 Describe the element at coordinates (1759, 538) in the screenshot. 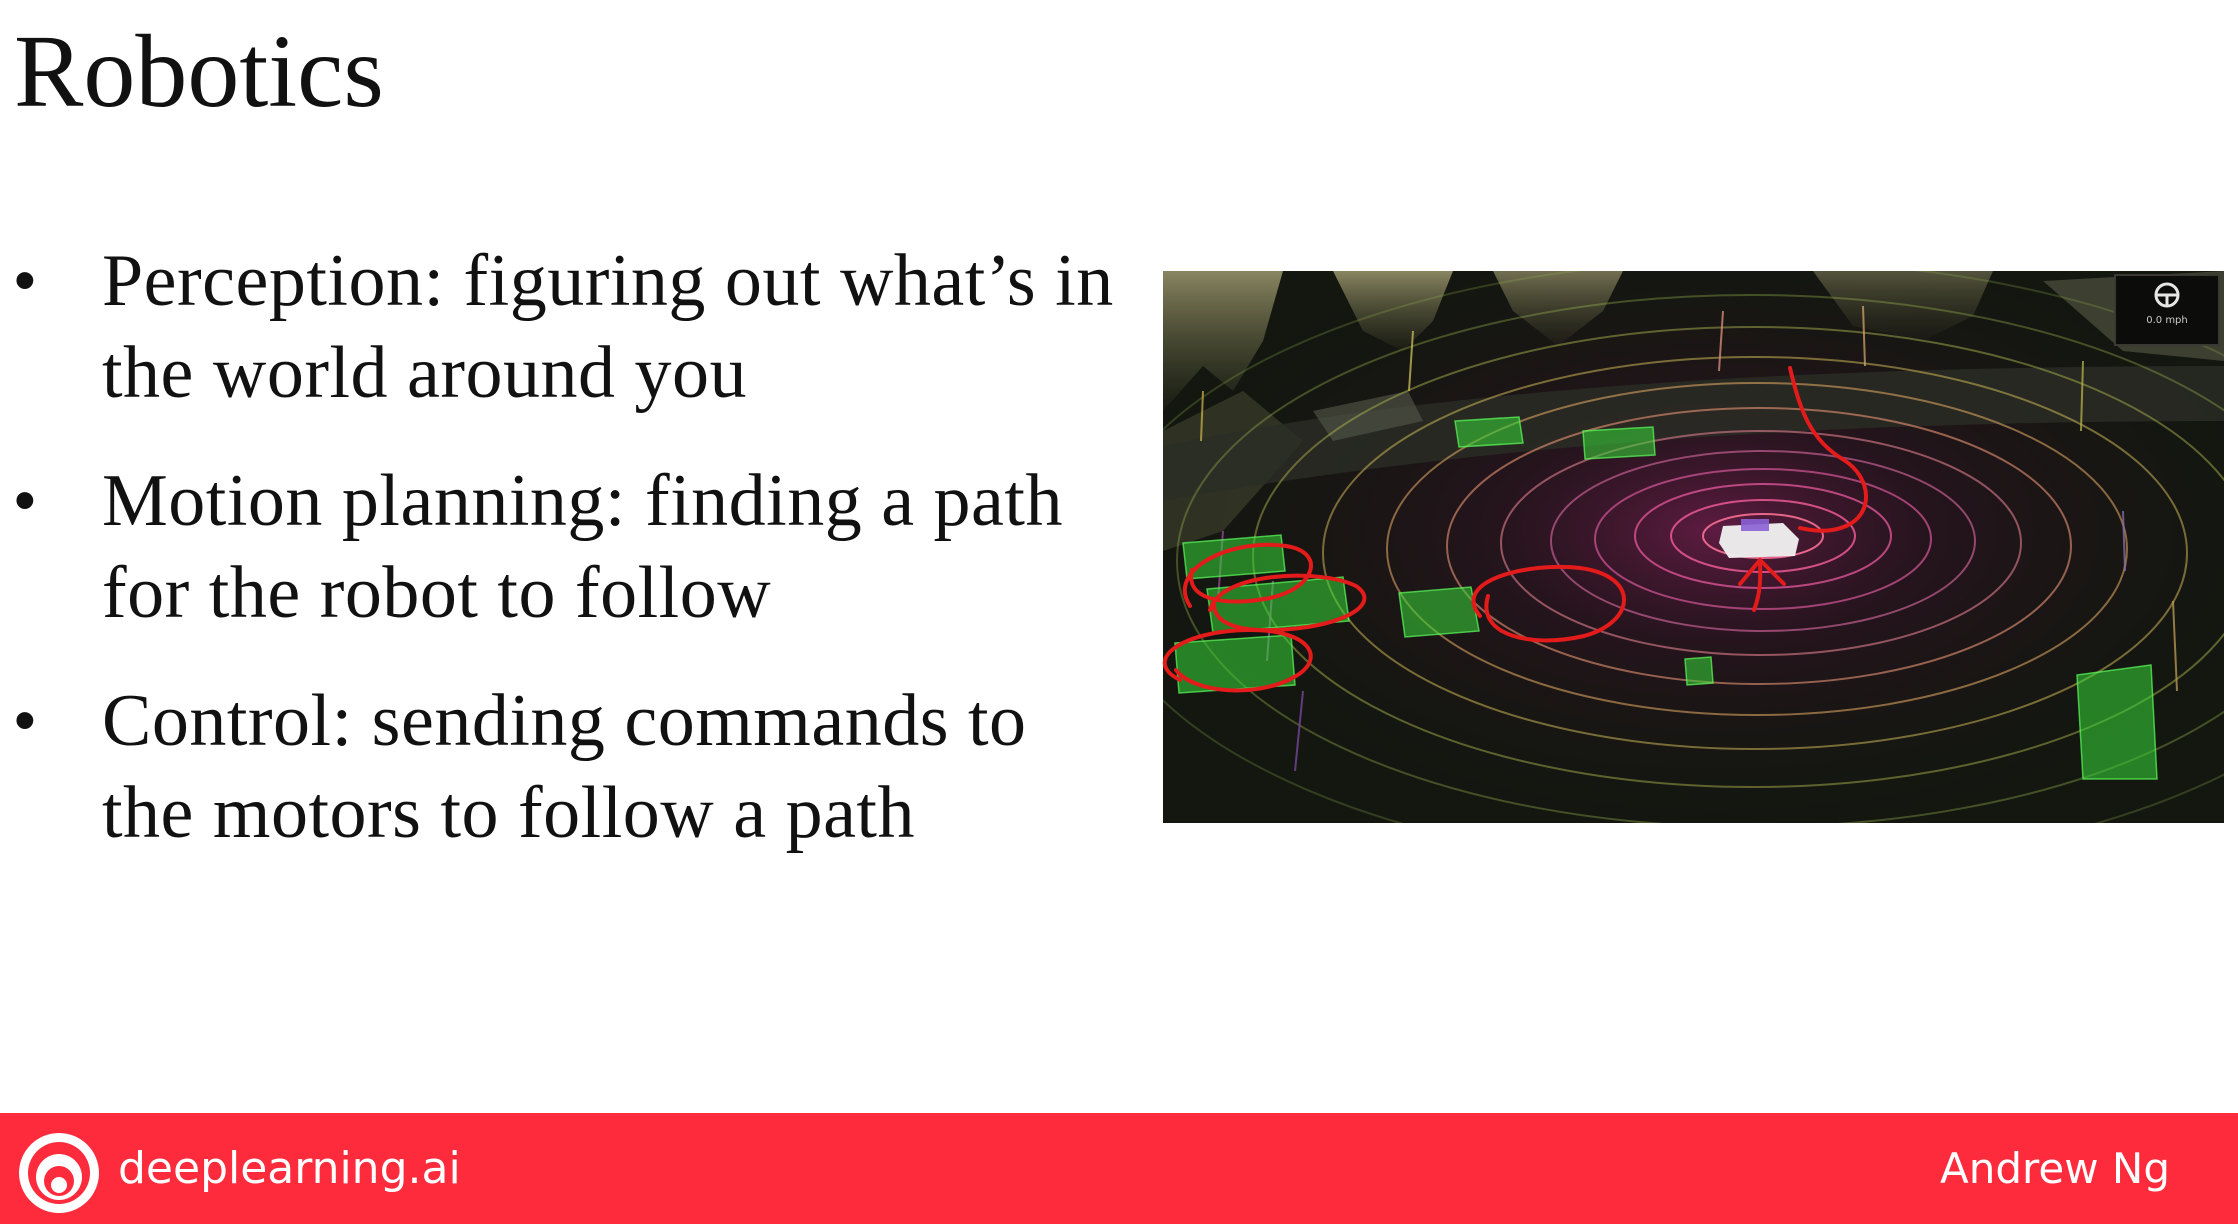

I see `ego-vehicle` at that location.